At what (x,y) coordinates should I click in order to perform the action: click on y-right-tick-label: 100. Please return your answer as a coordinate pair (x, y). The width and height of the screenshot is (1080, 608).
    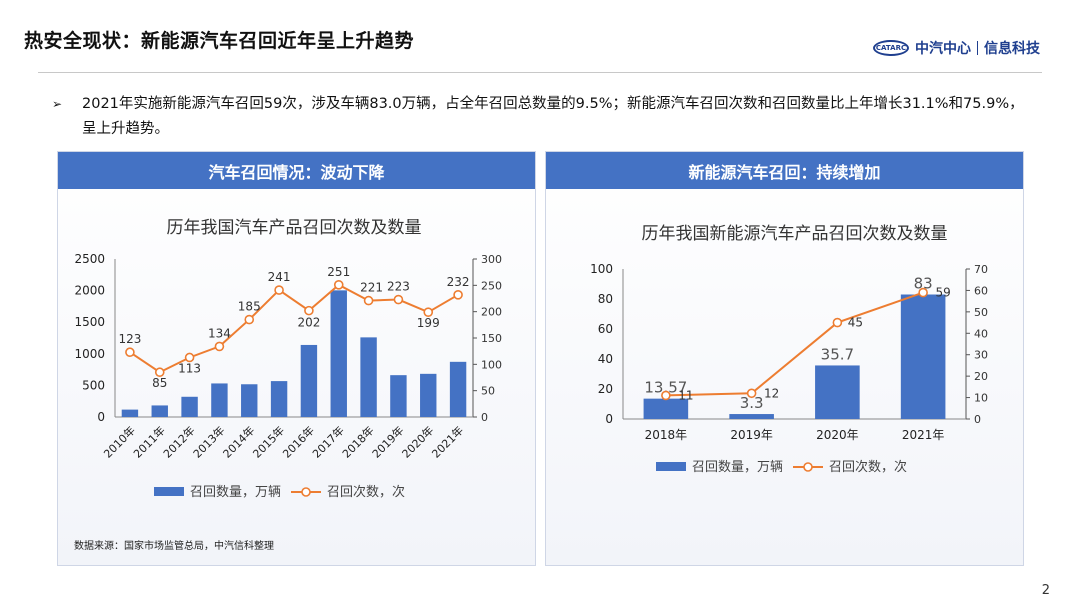
    Looking at the image, I should click on (491, 364).